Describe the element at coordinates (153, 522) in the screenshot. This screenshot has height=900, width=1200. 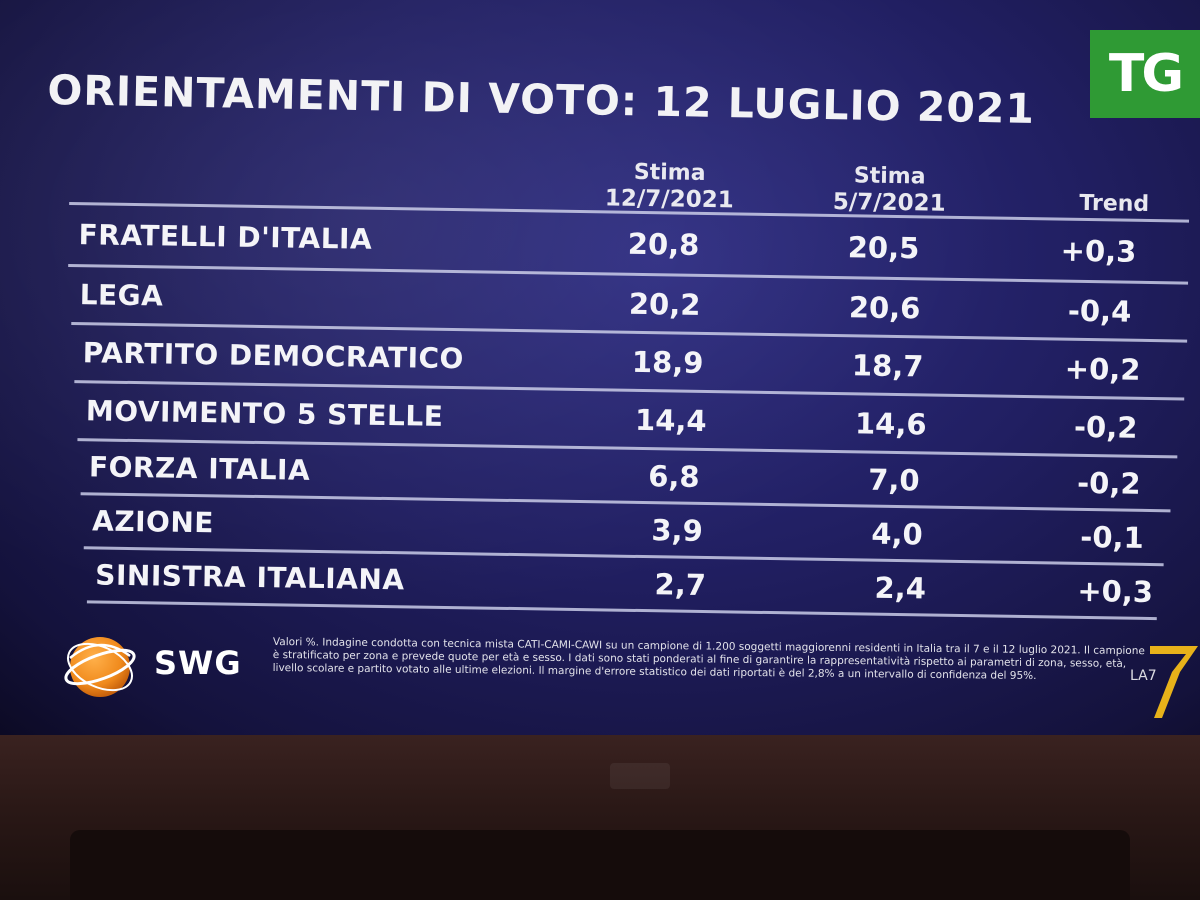
I see `party-name: AZIONE` at that location.